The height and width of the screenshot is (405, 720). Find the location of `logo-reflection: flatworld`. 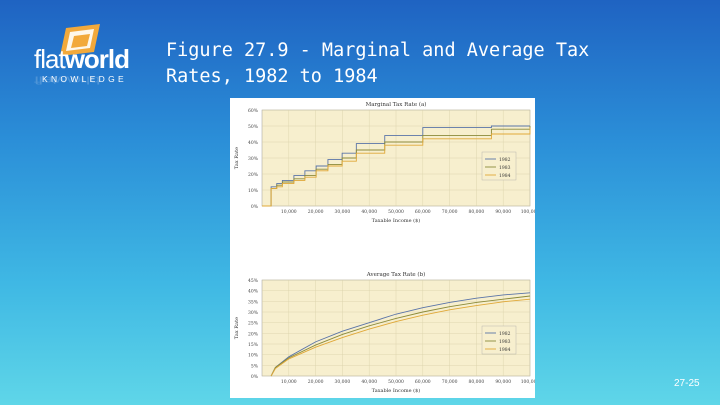

logo-reflection: flatworld is located at coordinates (67, 79).